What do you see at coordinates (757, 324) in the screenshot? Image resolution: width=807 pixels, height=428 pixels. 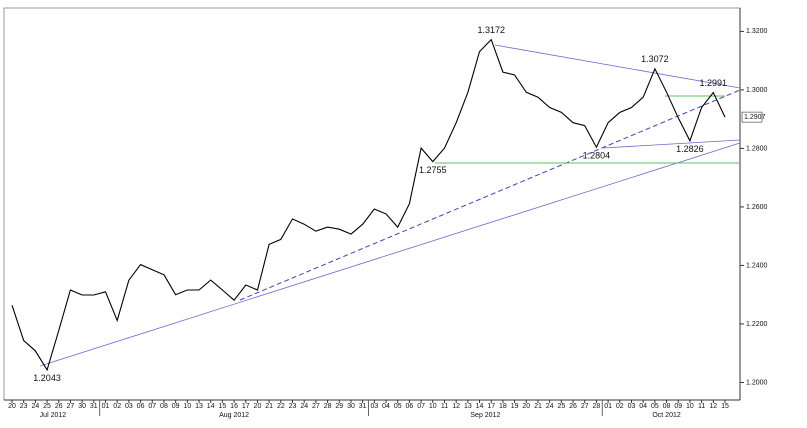 I see `y-tick-label: 1.2200` at bounding box center [757, 324].